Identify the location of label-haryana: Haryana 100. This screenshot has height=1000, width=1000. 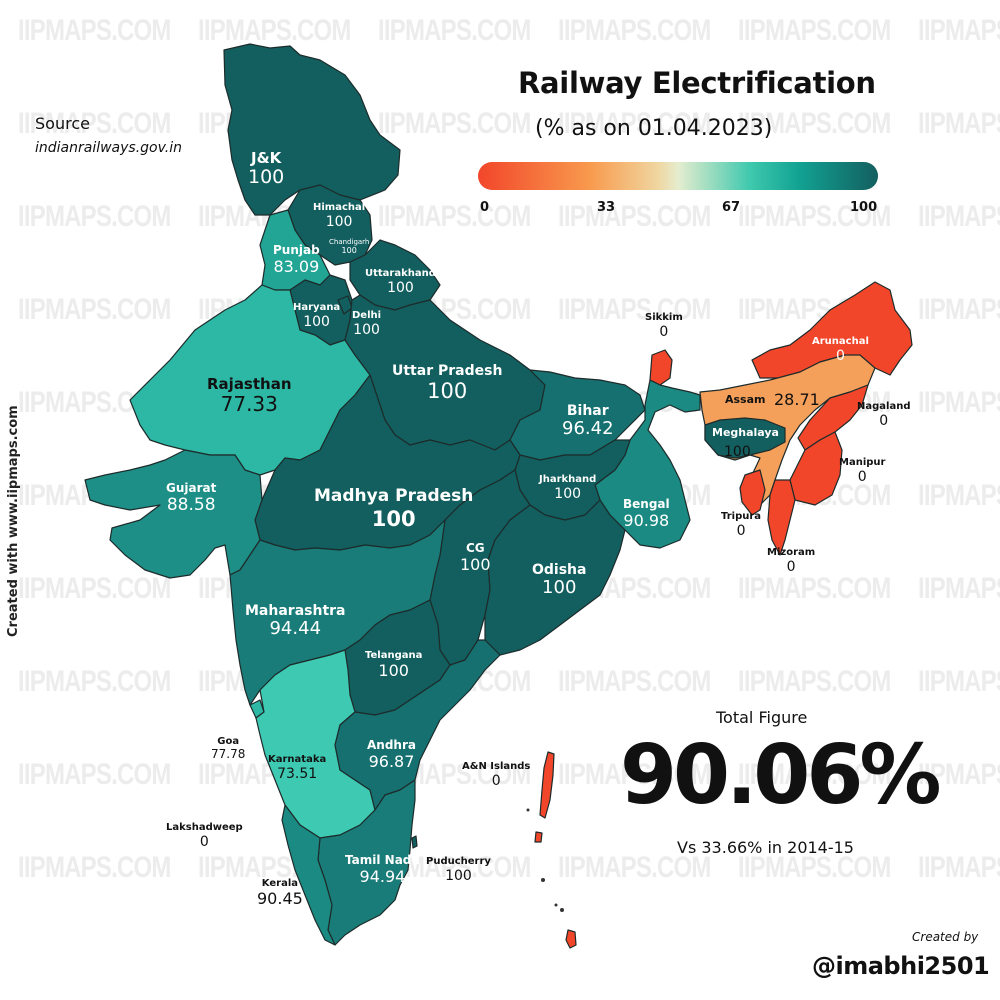
(317, 316).